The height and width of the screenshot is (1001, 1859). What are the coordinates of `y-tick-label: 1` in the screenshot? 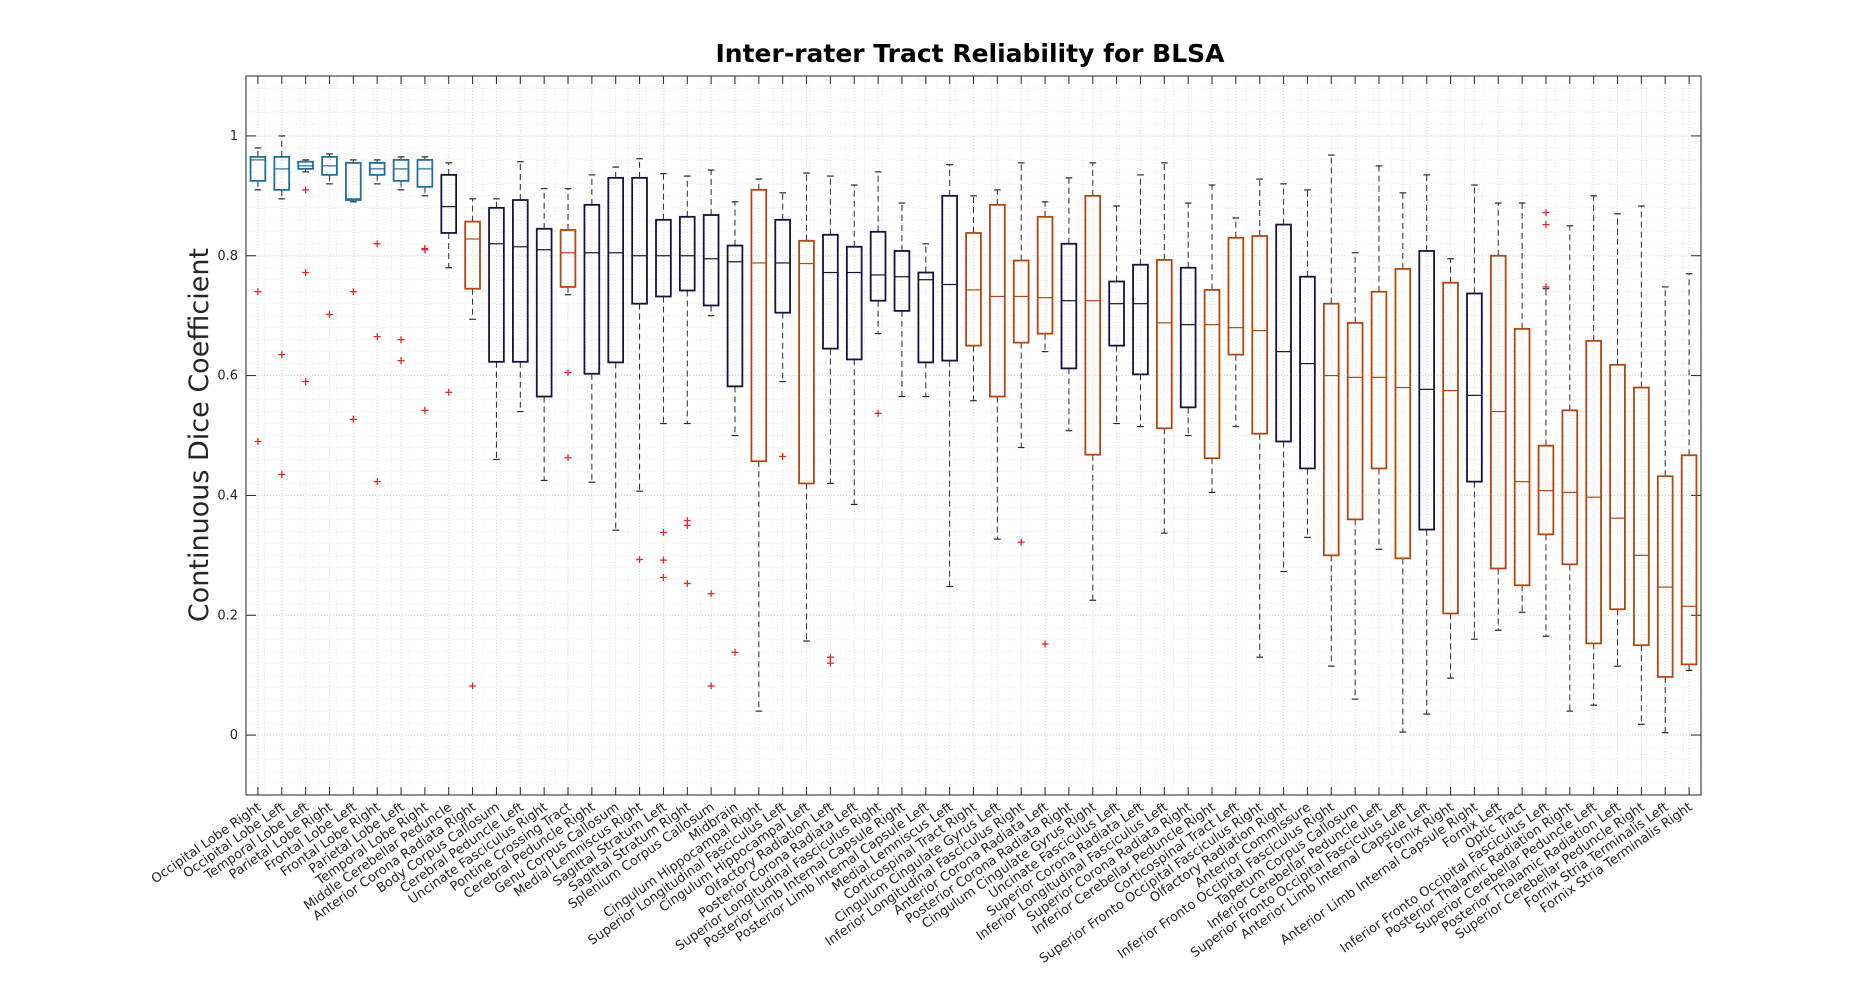 It's located at (234, 136).